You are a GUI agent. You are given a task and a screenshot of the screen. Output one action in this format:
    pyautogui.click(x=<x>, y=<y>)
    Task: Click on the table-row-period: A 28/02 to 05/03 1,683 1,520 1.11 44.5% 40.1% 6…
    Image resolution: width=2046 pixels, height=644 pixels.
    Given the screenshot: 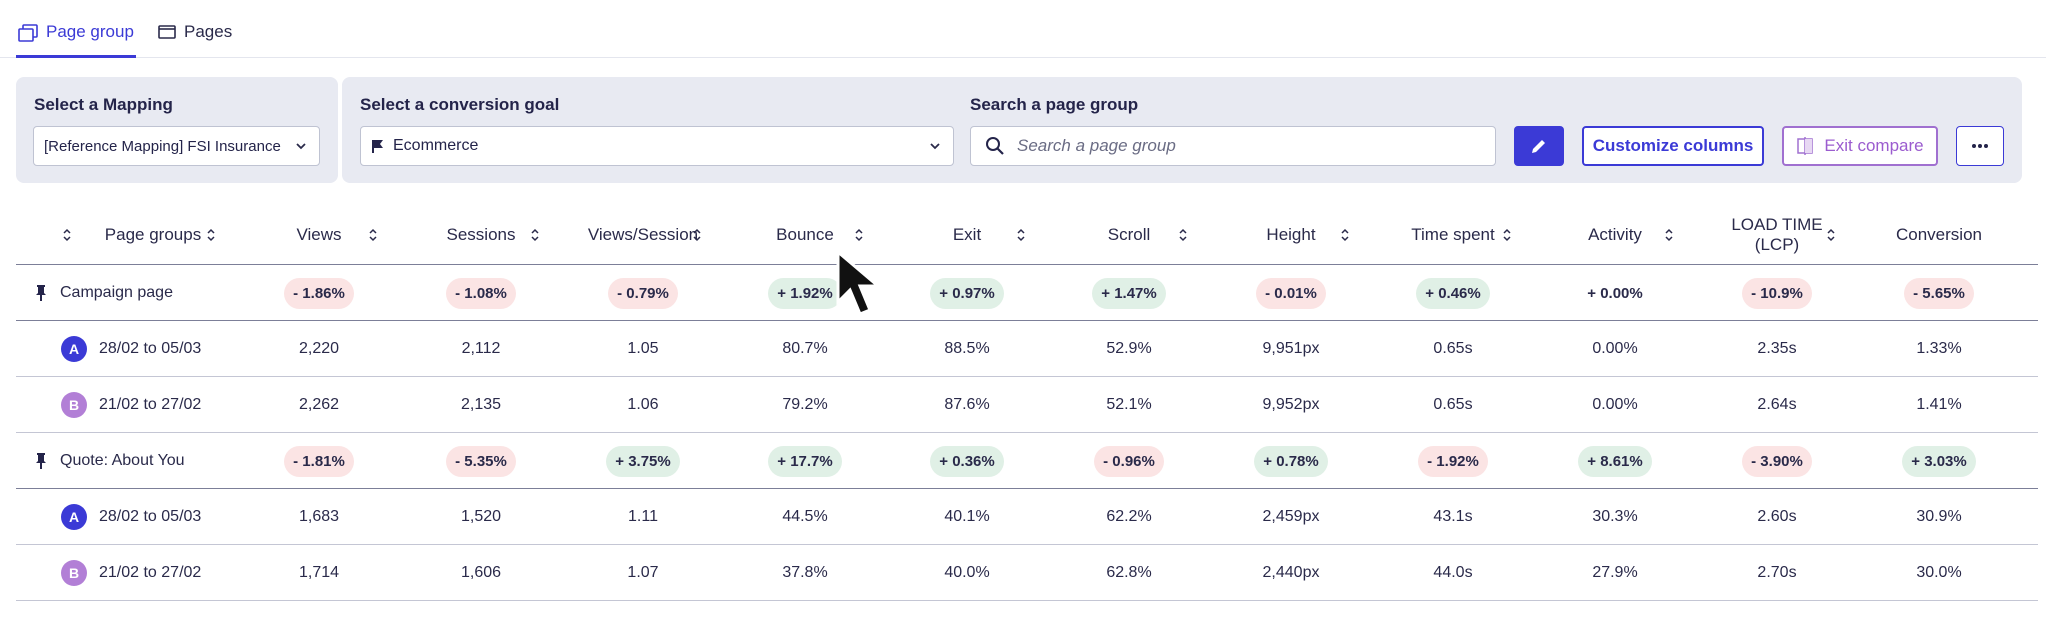 What is the action you would take?
    pyautogui.click(x=1027, y=517)
    